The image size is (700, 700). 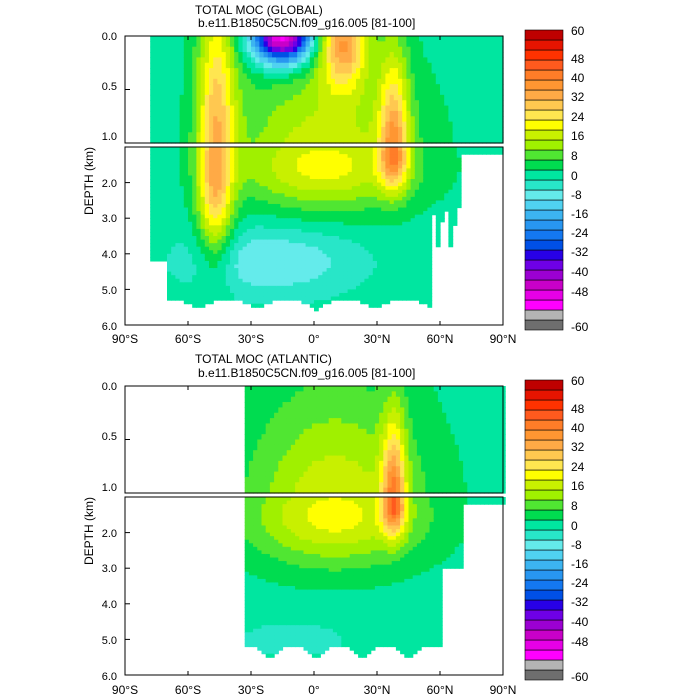 What do you see at coordinates (188, 339) in the screenshot?
I see `panel-global-xtick-label: 60°S` at bounding box center [188, 339].